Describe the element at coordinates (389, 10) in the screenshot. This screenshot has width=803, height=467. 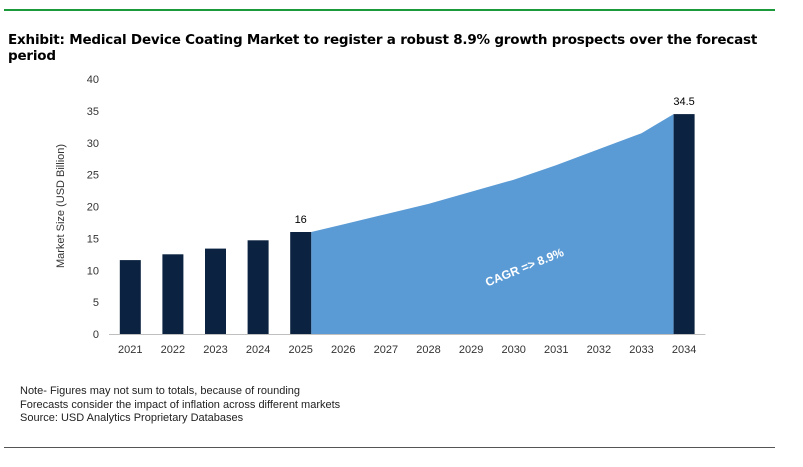
I see `top-rule` at that location.